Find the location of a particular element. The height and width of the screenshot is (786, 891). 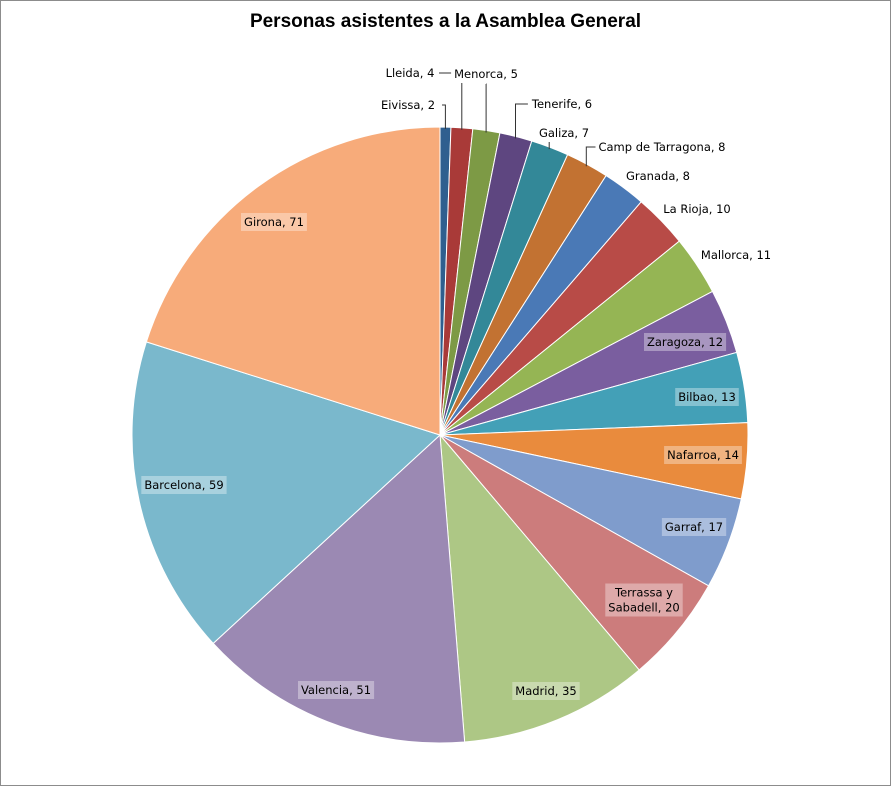

pie-slice-girona is located at coordinates (293, 281).